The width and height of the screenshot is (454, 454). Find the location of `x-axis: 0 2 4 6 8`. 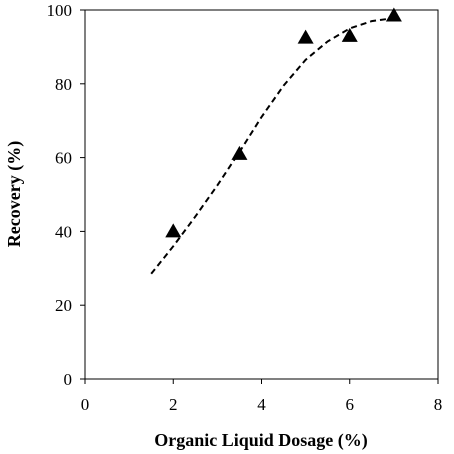

x-axis: 0 2 4 6 8 is located at coordinates (262, 396).